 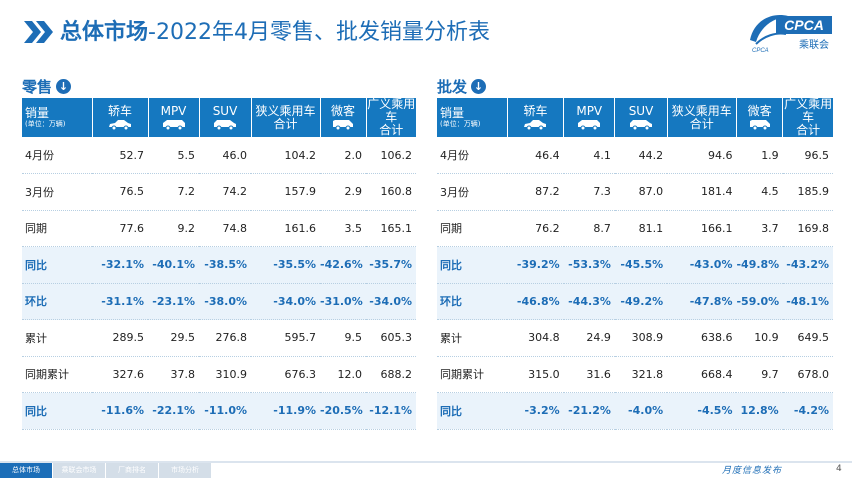 What do you see at coordinates (343, 155) in the screenshot?
I see `table-cell: 2.0` at bounding box center [343, 155].